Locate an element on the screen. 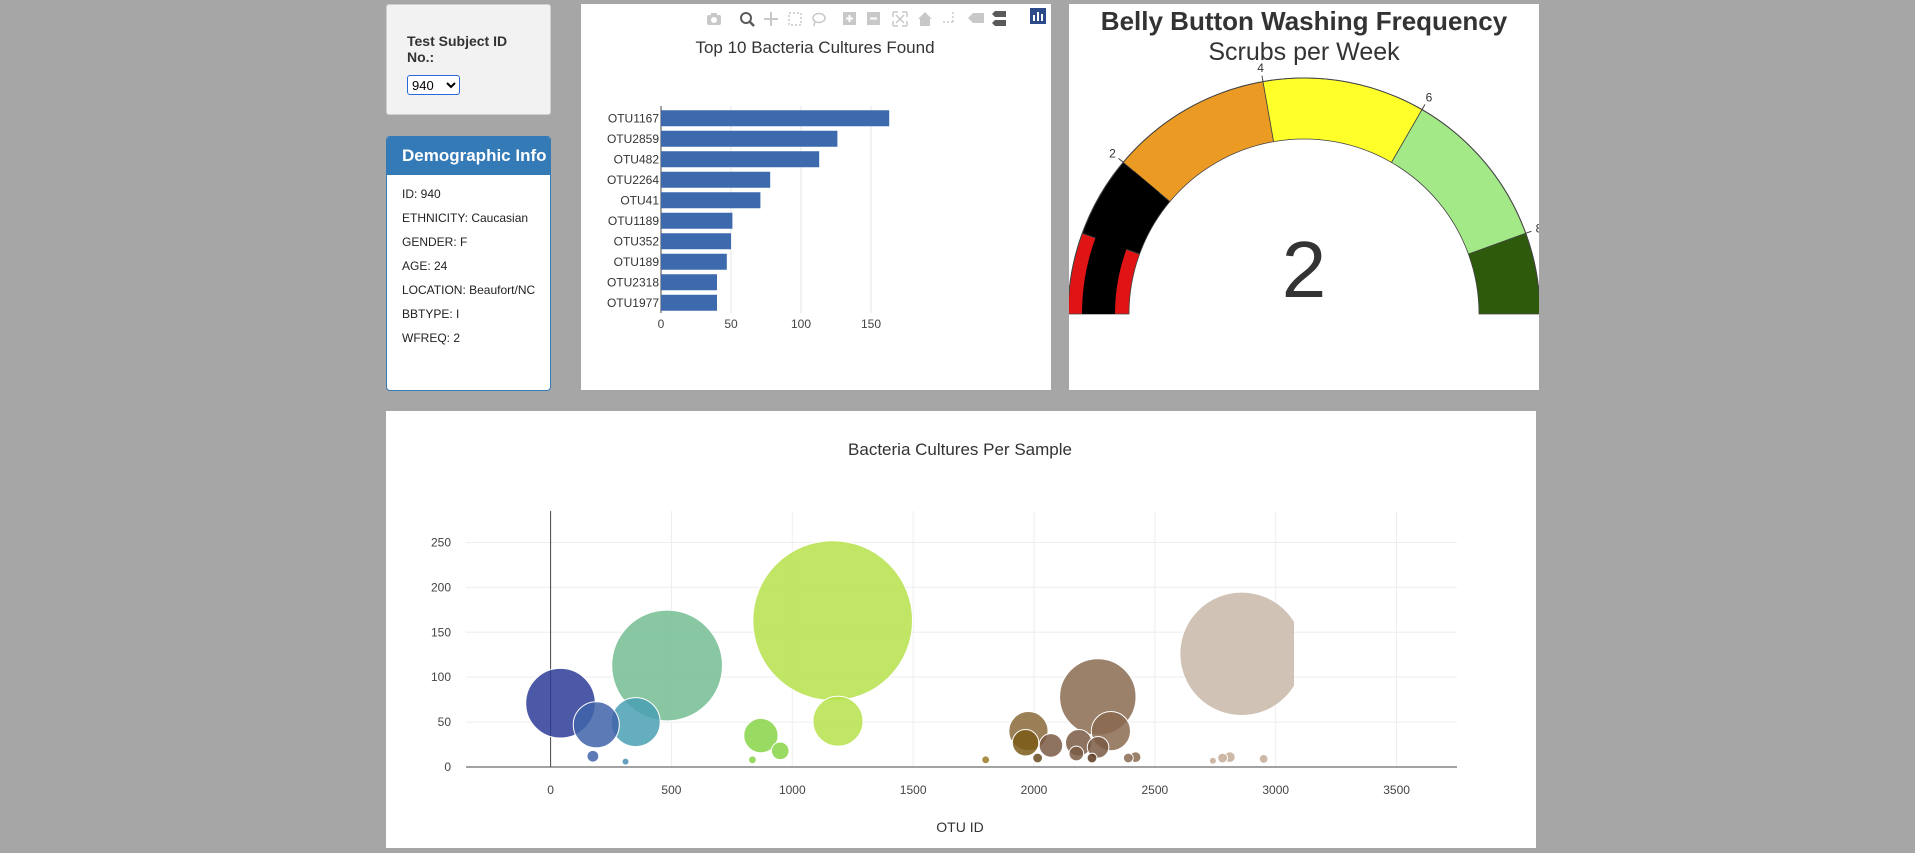  bubble-chart-title: Bacteria Cultures Per Sample is located at coordinates (960, 449).